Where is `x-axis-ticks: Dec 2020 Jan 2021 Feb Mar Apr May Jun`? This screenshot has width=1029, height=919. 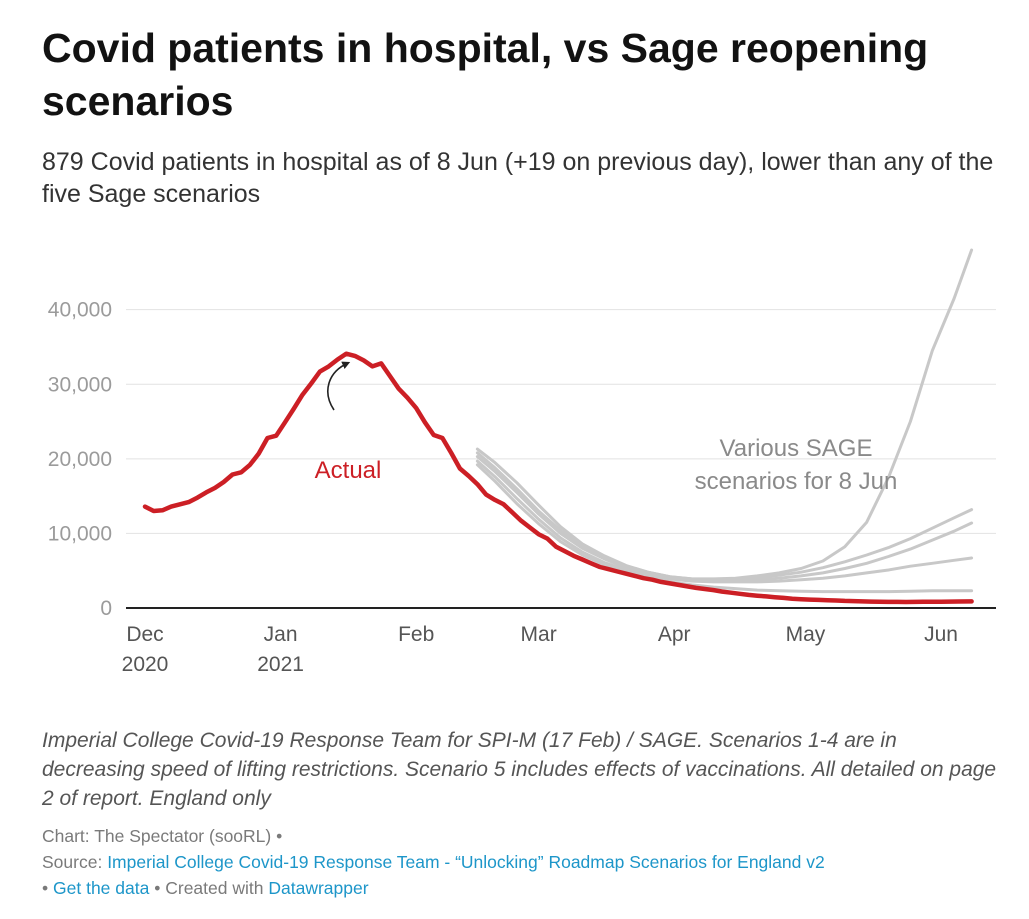
x-axis-ticks: Dec 2020 Jan 2021 Feb Mar Apr May Jun is located at coordinates (540, 649).